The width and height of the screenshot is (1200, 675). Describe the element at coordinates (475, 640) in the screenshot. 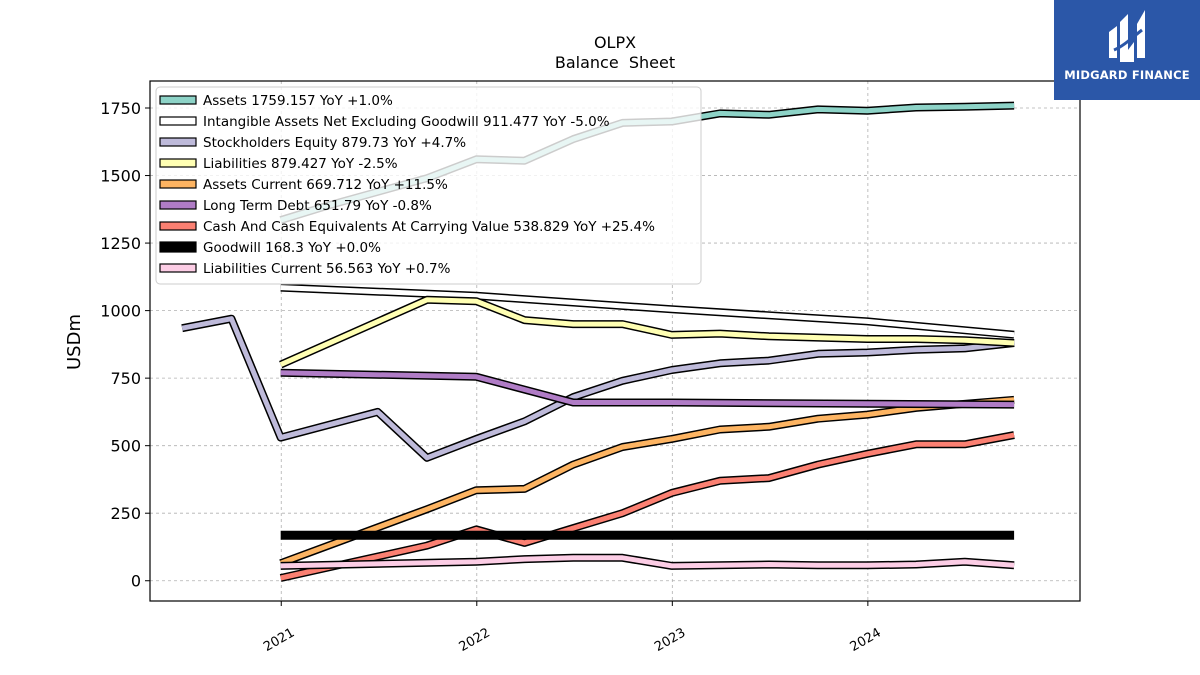

I see `x-tick-label: 2022` at that location.